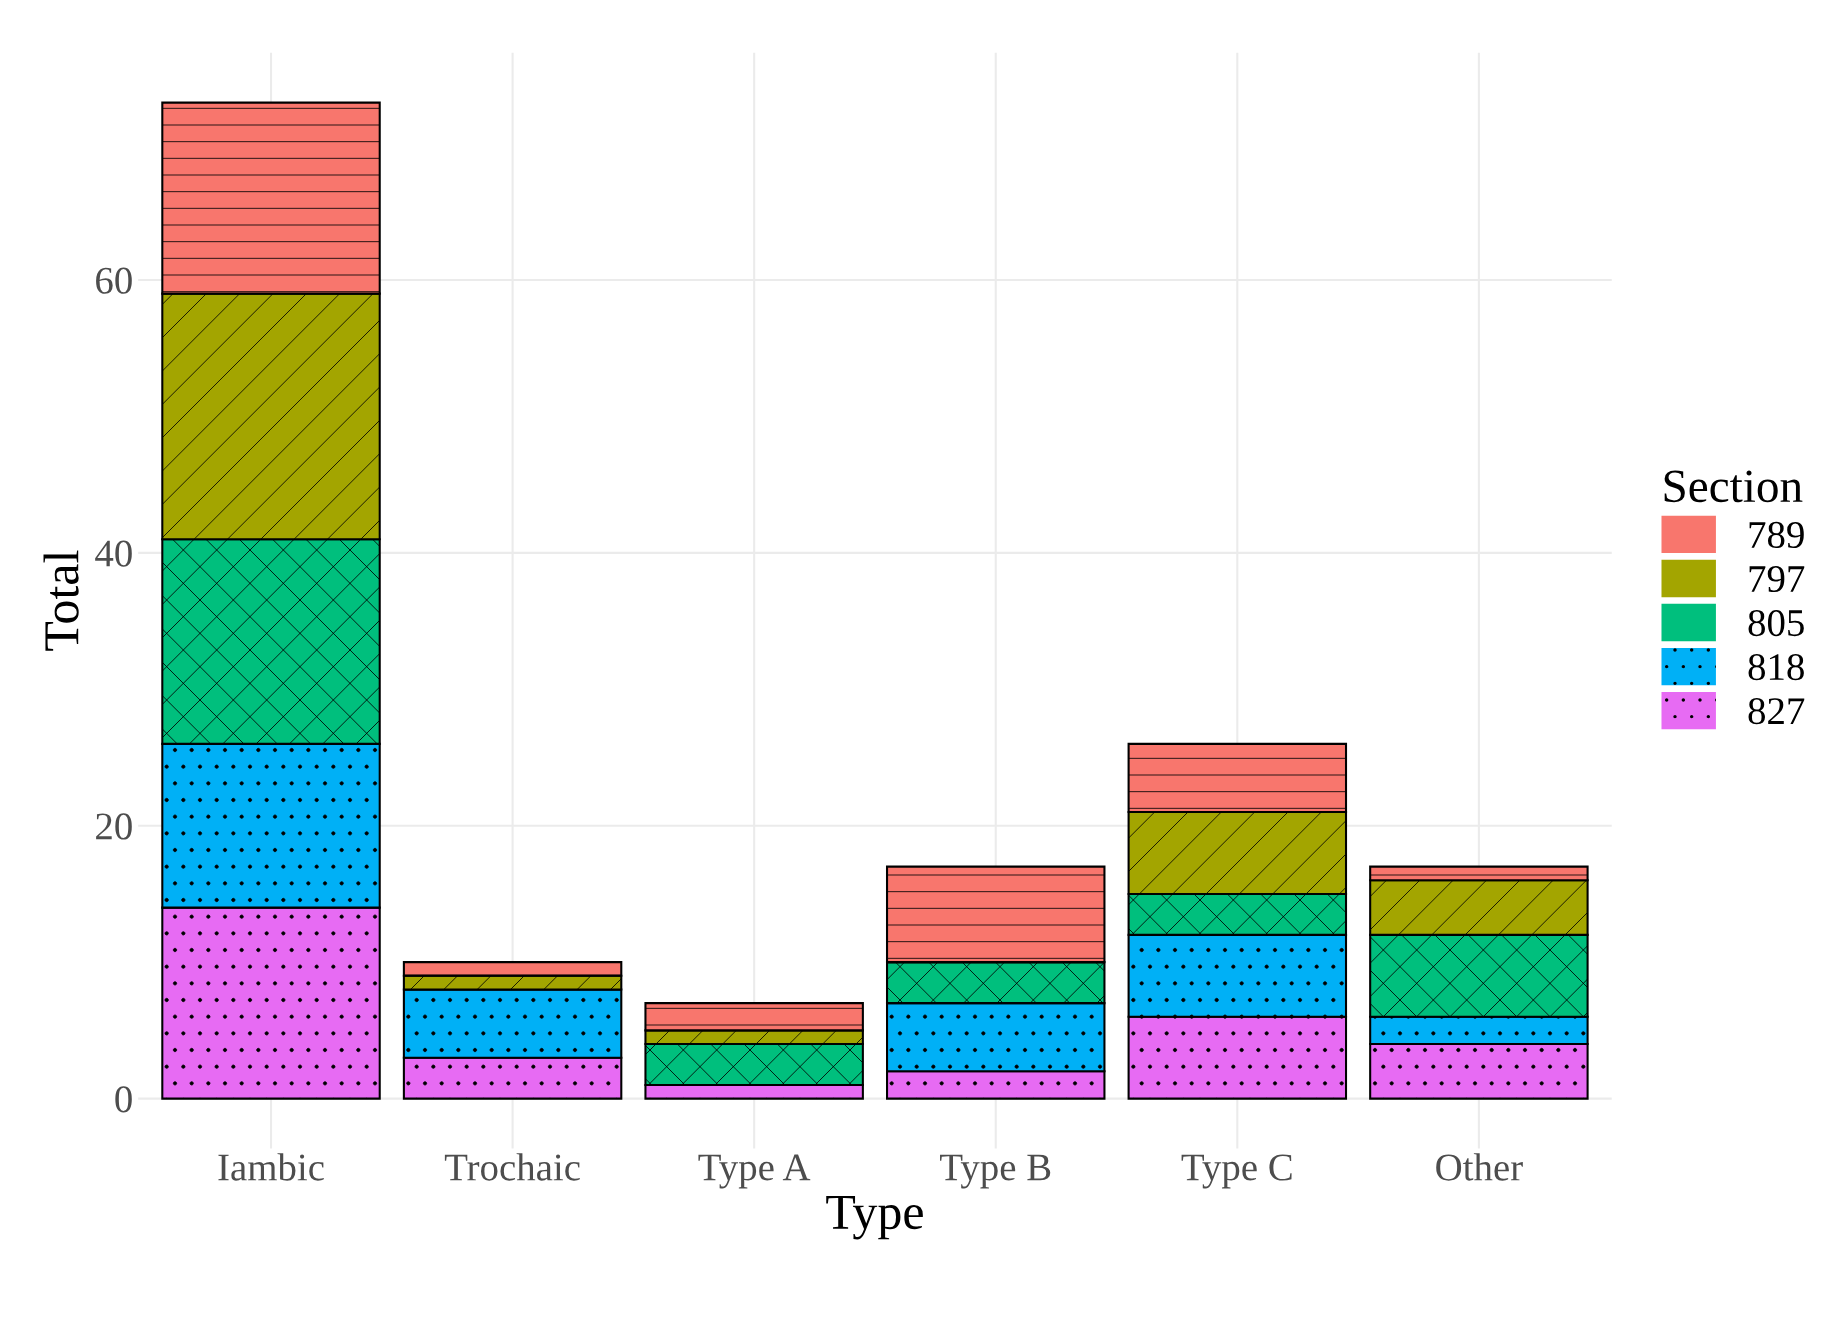 The height and width of the screenshot is (1320, 1842). Describe the element at coordinates (114, 826) in the screenshot. I see `y-tick-label: 20` at that location.